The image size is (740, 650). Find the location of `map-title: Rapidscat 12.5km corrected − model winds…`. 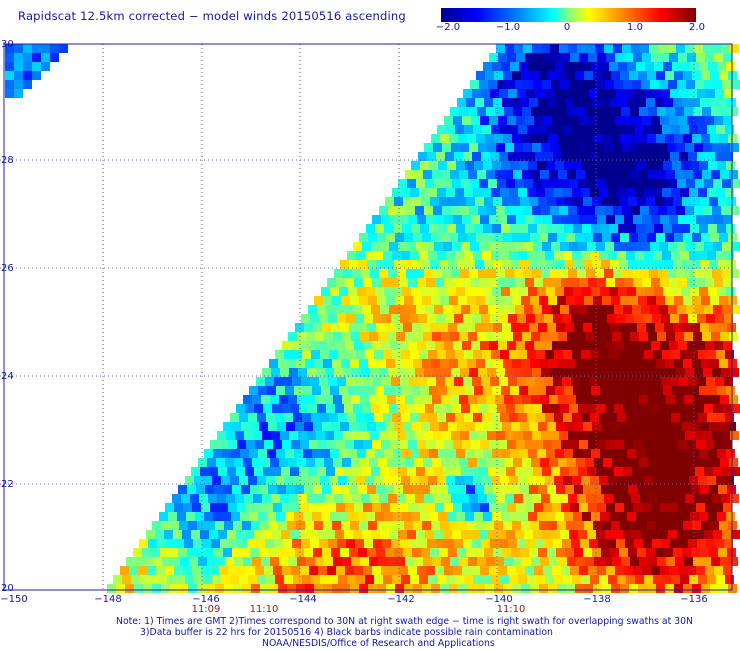

map-title: Rapidscat 12.5km corrected − model winds… is located at coordinates (212, 16).